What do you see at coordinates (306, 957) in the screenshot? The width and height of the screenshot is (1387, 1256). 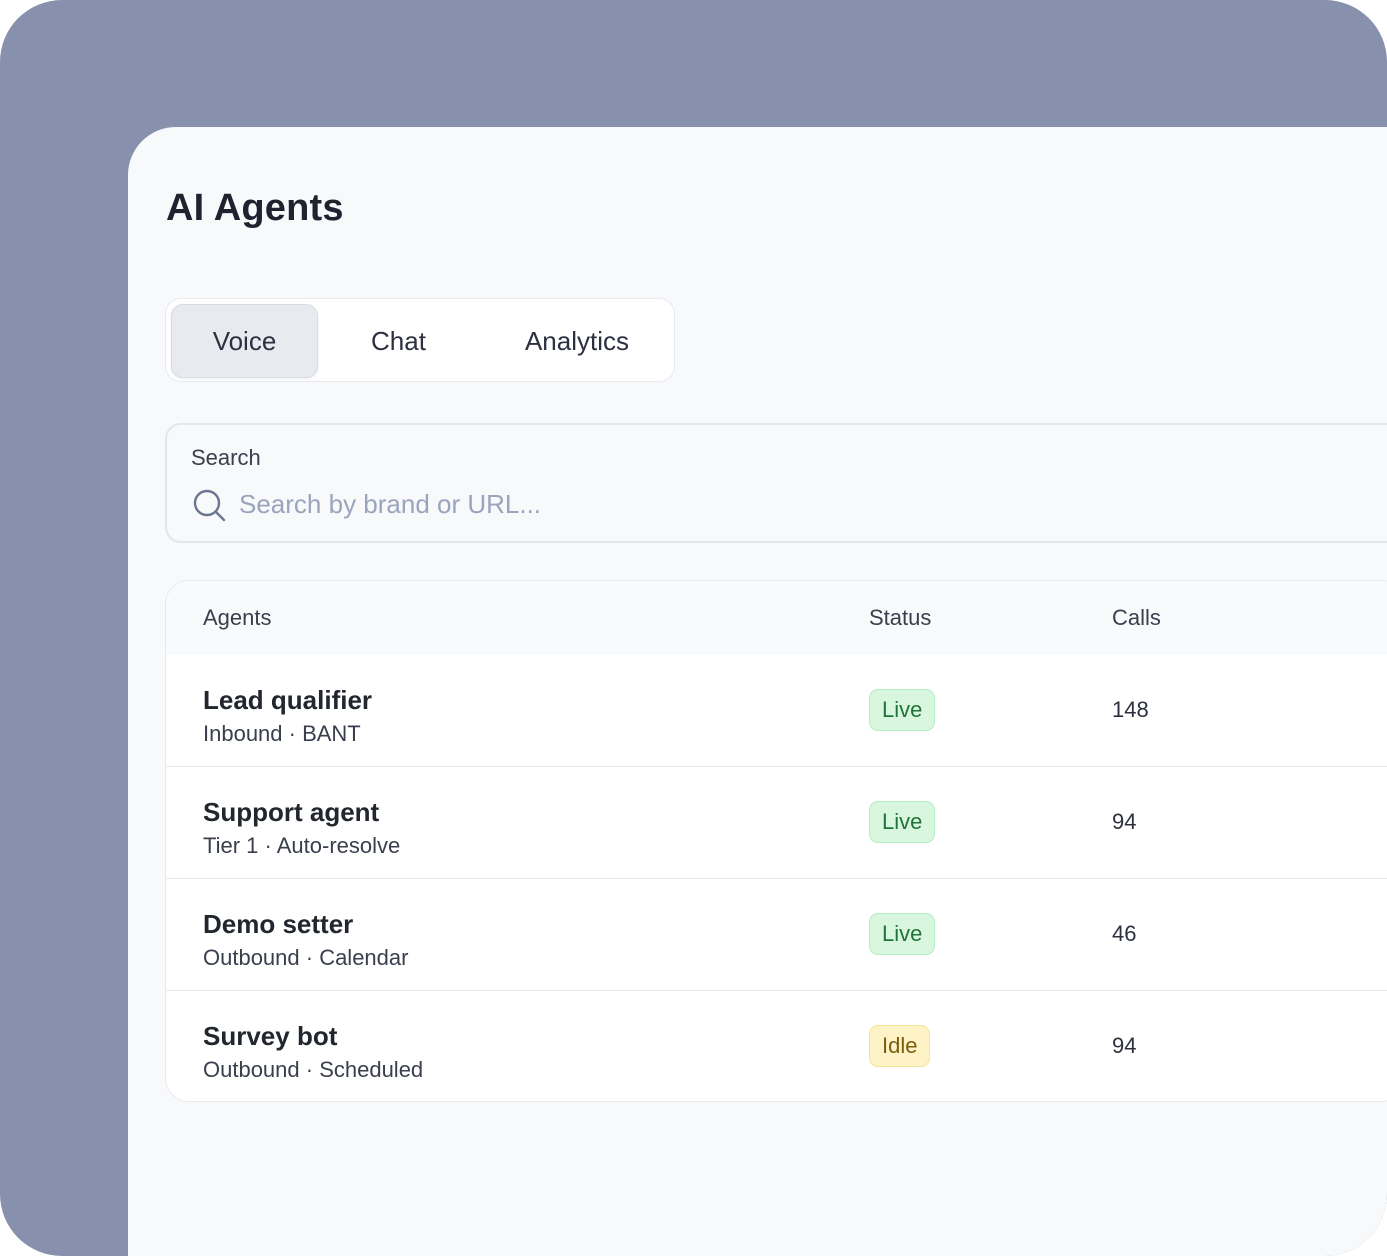 I see `agent-description: Outbound · Calendar` at bounding box center [306, 957].